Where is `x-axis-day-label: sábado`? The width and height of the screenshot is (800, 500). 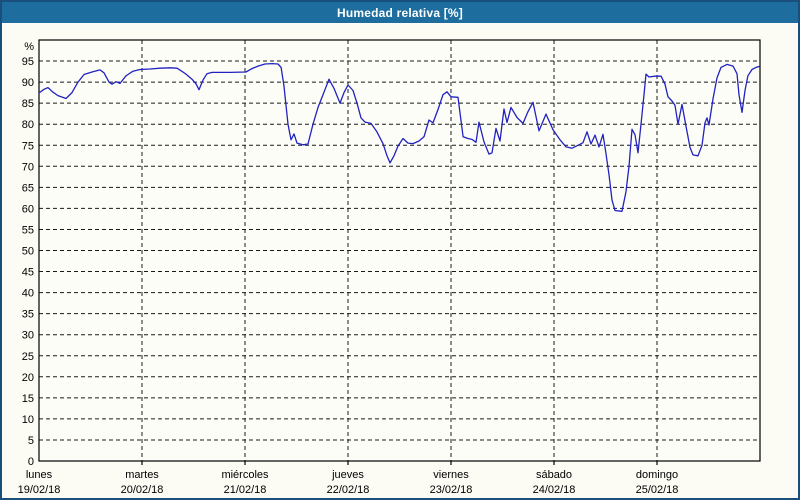
x-axis-day-label: sábado is located at coordinates (554, 475).